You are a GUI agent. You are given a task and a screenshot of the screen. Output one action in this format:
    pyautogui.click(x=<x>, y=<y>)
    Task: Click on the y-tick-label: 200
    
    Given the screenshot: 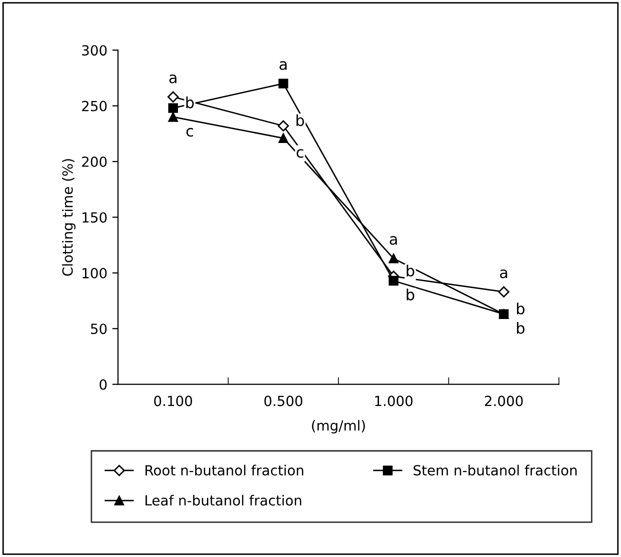 What is the action you would take?
    pyautogui.click(x=94, y=162)
    